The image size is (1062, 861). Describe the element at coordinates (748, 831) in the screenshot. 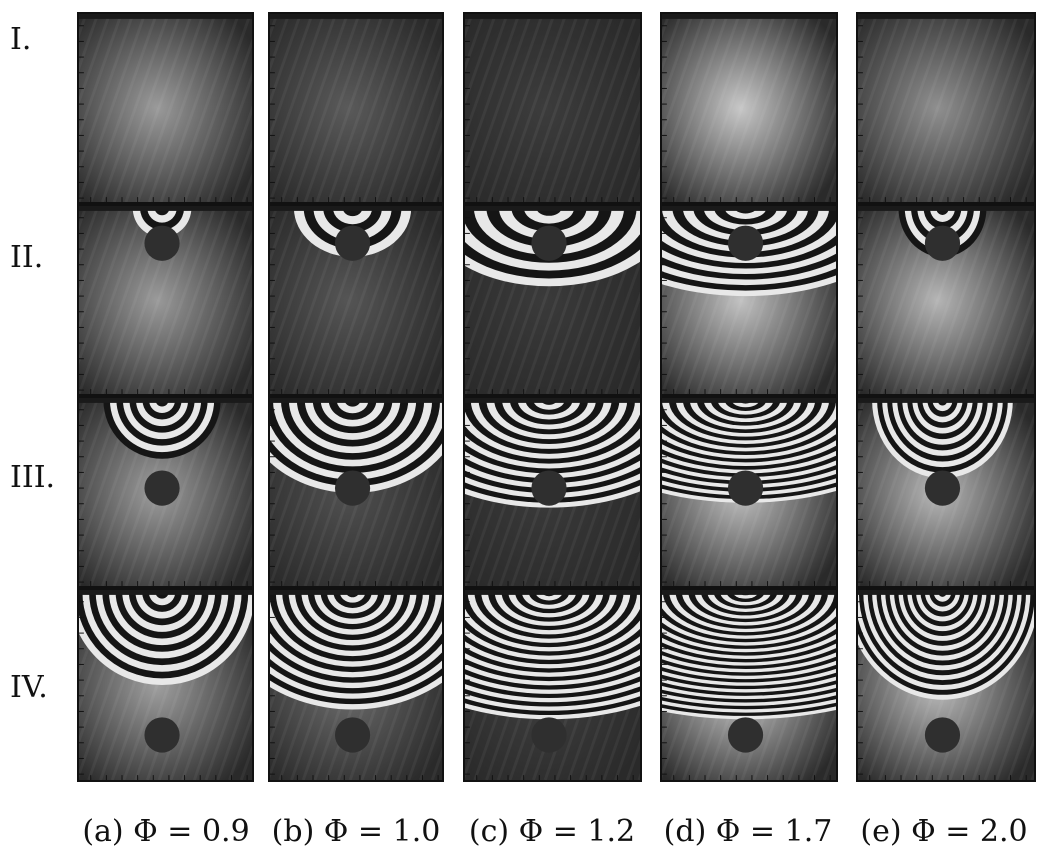

I see `caption-d: (d) Φ = 1.7` at that location.